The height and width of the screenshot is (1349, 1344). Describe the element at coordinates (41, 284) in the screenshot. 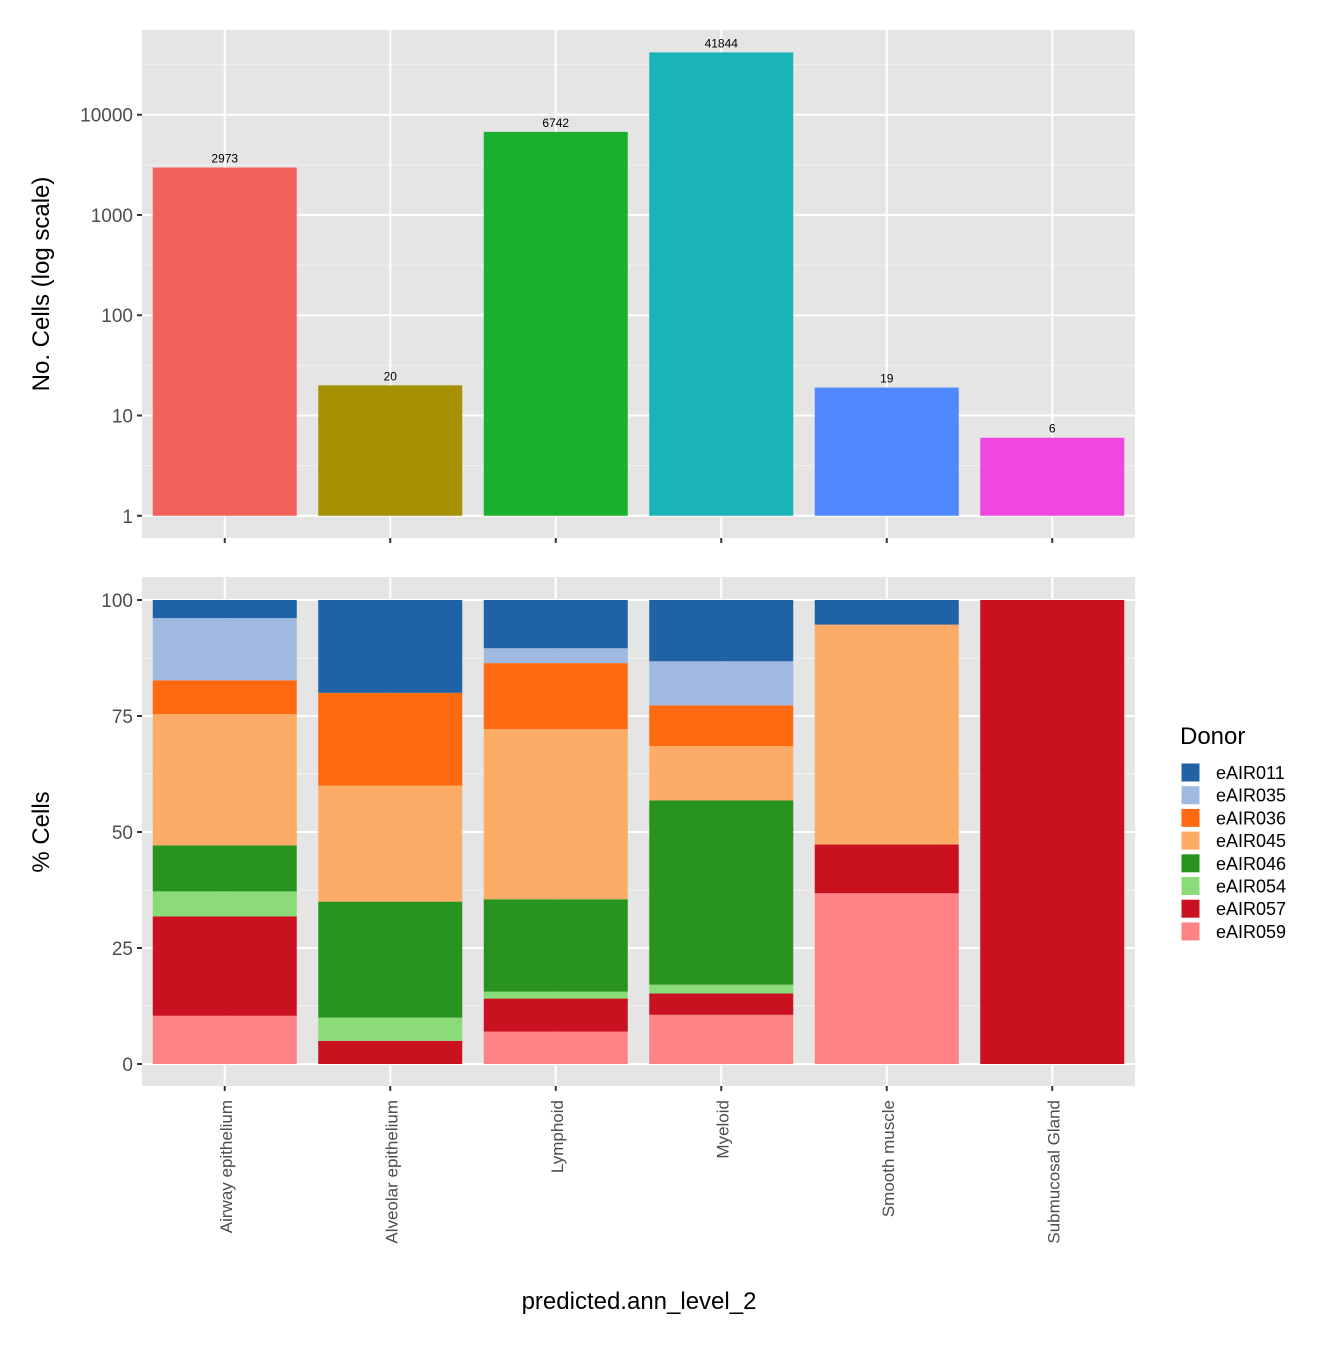

I see `top-y-axis-label: No. Cells (log scale)` at that location.